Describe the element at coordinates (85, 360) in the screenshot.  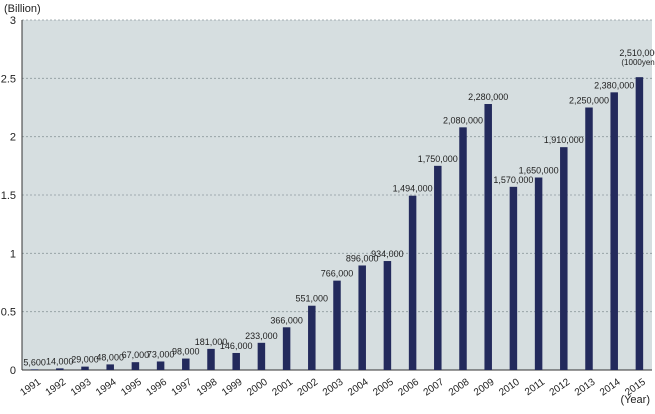
I see `data-label: 29,000` at that location.